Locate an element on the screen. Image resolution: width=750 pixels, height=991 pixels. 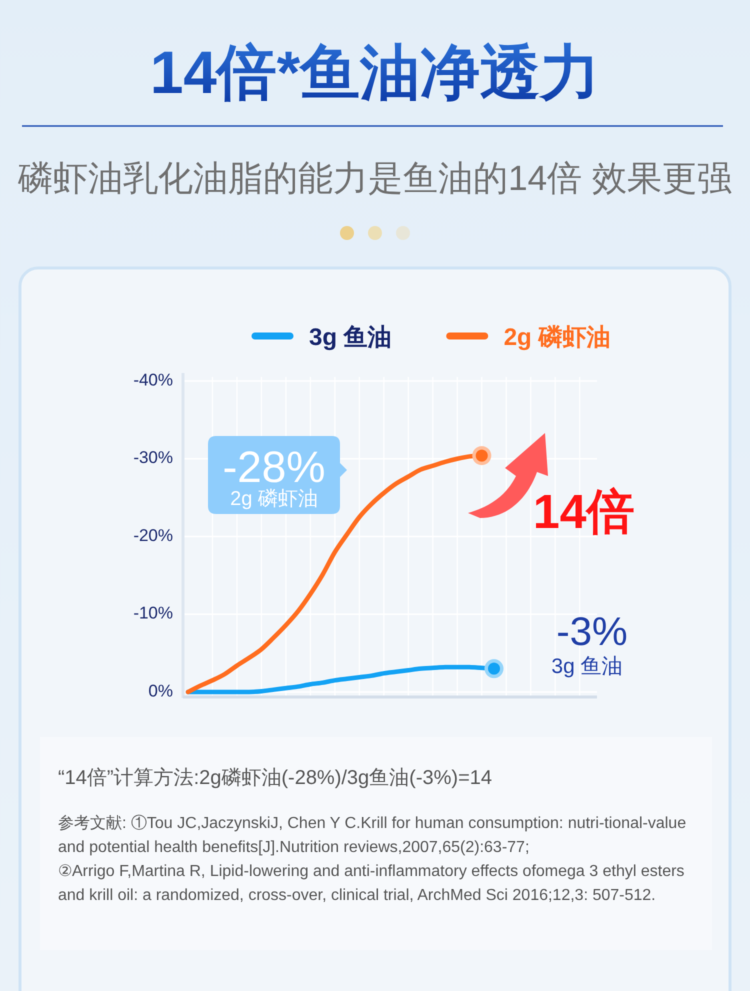
subtitle: 磷虾油乳化油脂的能力是鱼油的14倍 效果更强 is located at coordinates (375, 178).